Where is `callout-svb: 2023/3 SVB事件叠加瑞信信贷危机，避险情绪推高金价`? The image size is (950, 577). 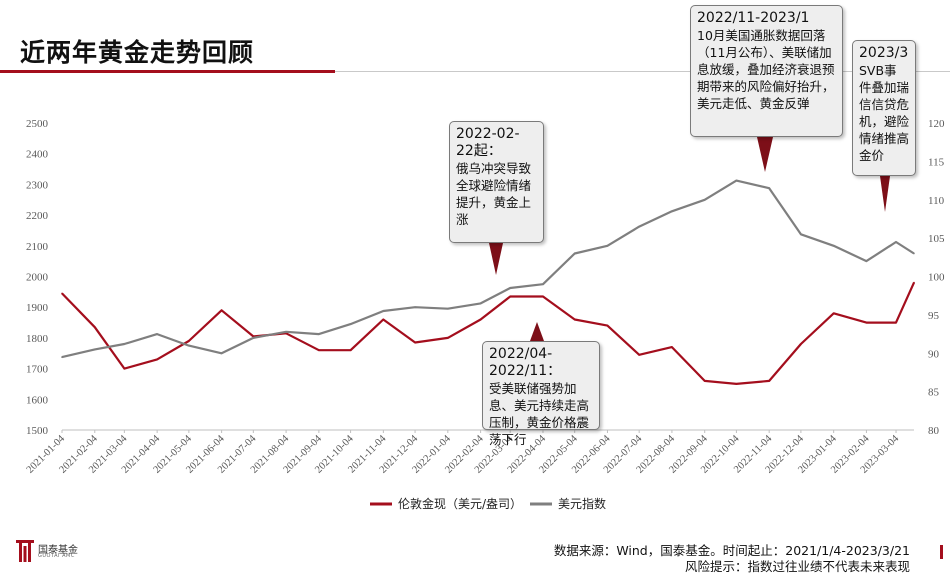 callout-svb: 2023/3 SVB事件叠加瑞信信贷危机，避险情绪推高金价 is located at coordinates (884, 108).